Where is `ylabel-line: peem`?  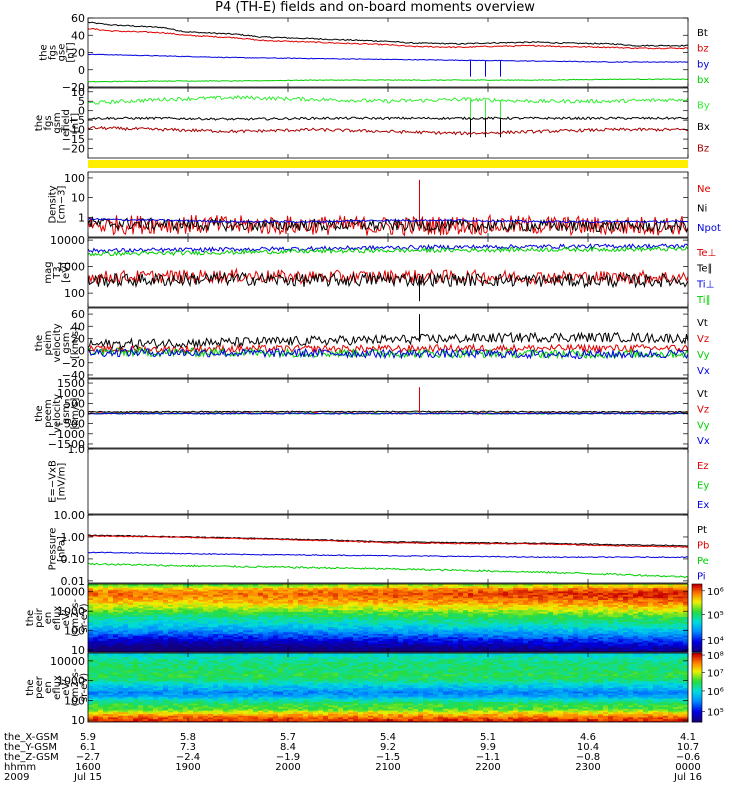
ylabel-line: peem is located at coordinates (48, 413).